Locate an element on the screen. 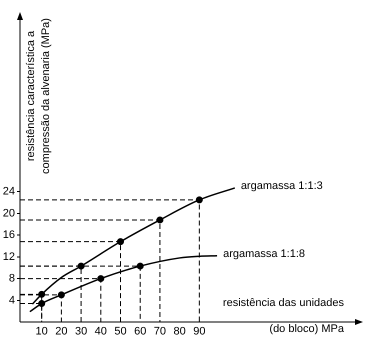  y-tick-label: 16 is located at coordinates (8, 235).